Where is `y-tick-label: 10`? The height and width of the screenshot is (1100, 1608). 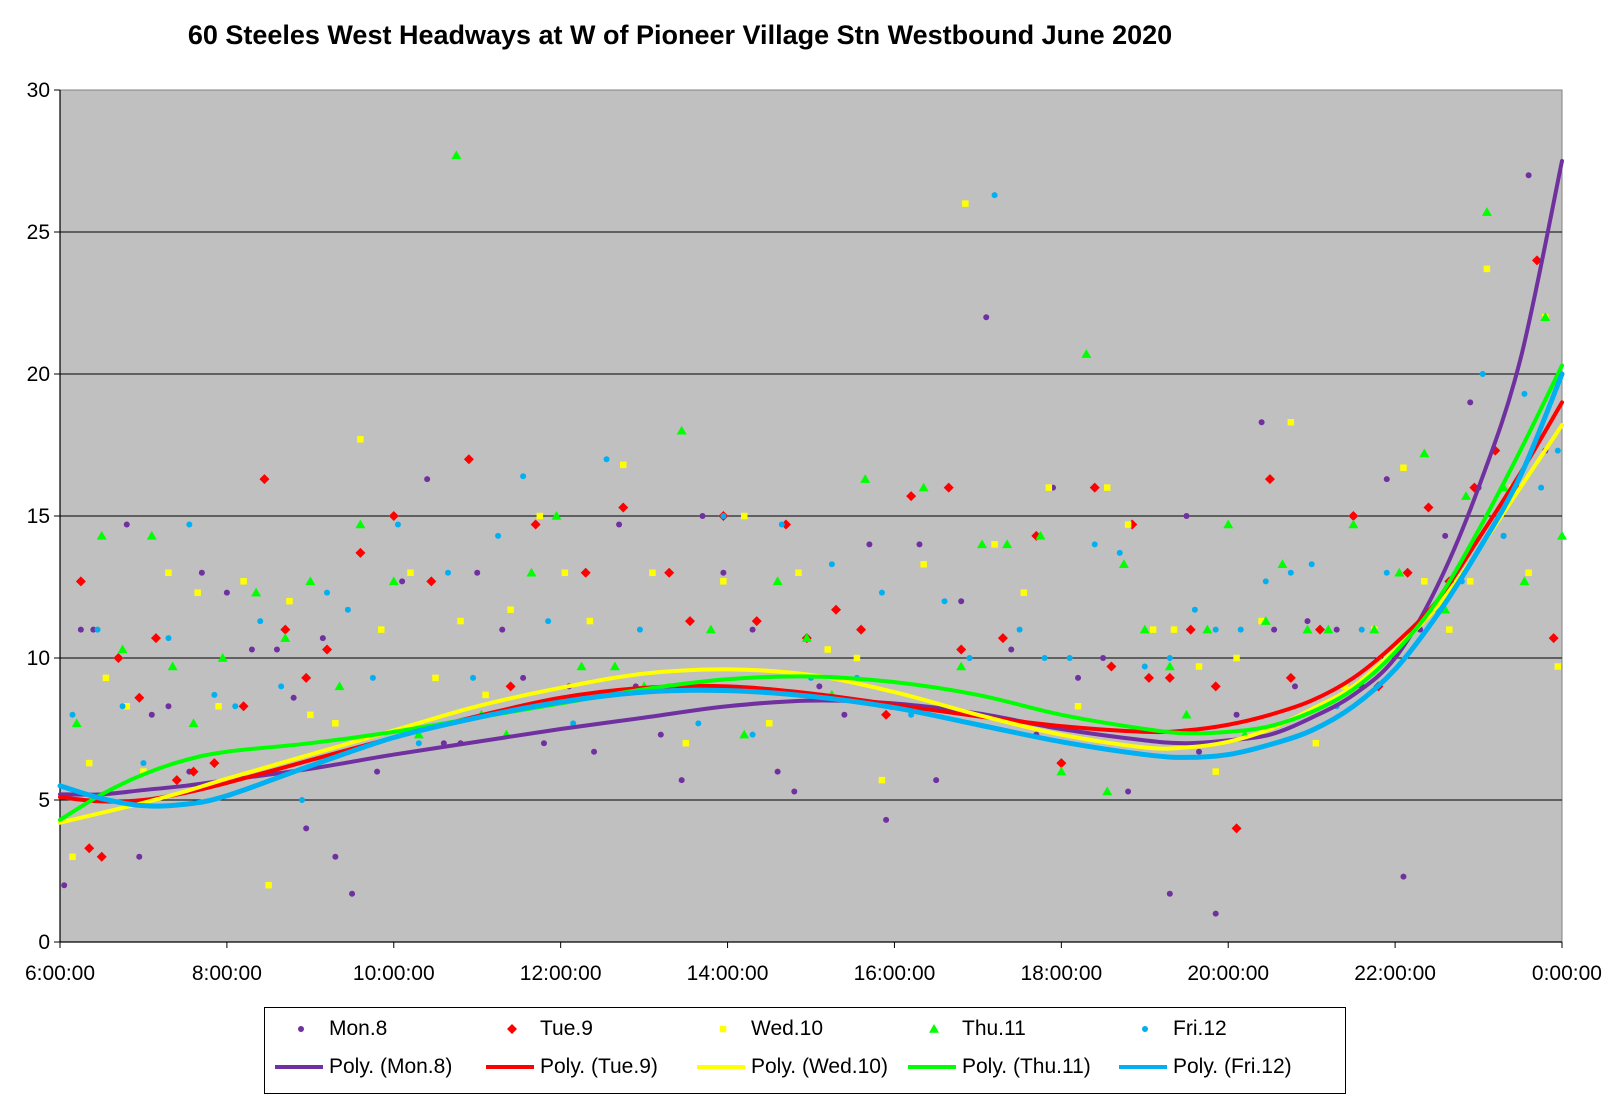 y-tick-label: 10 is located at coordinates (38, 658).